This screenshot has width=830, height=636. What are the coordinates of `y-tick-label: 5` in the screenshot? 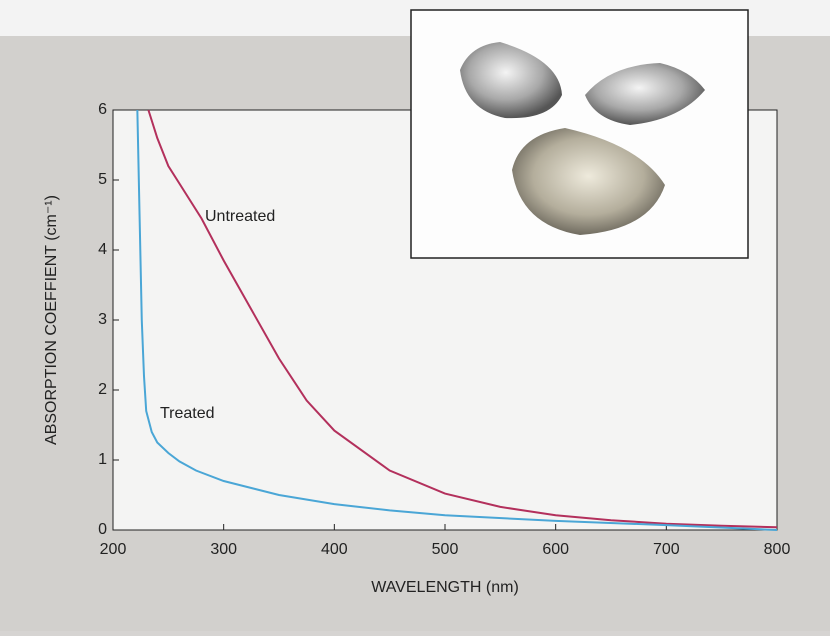 It's located at (102, 179).